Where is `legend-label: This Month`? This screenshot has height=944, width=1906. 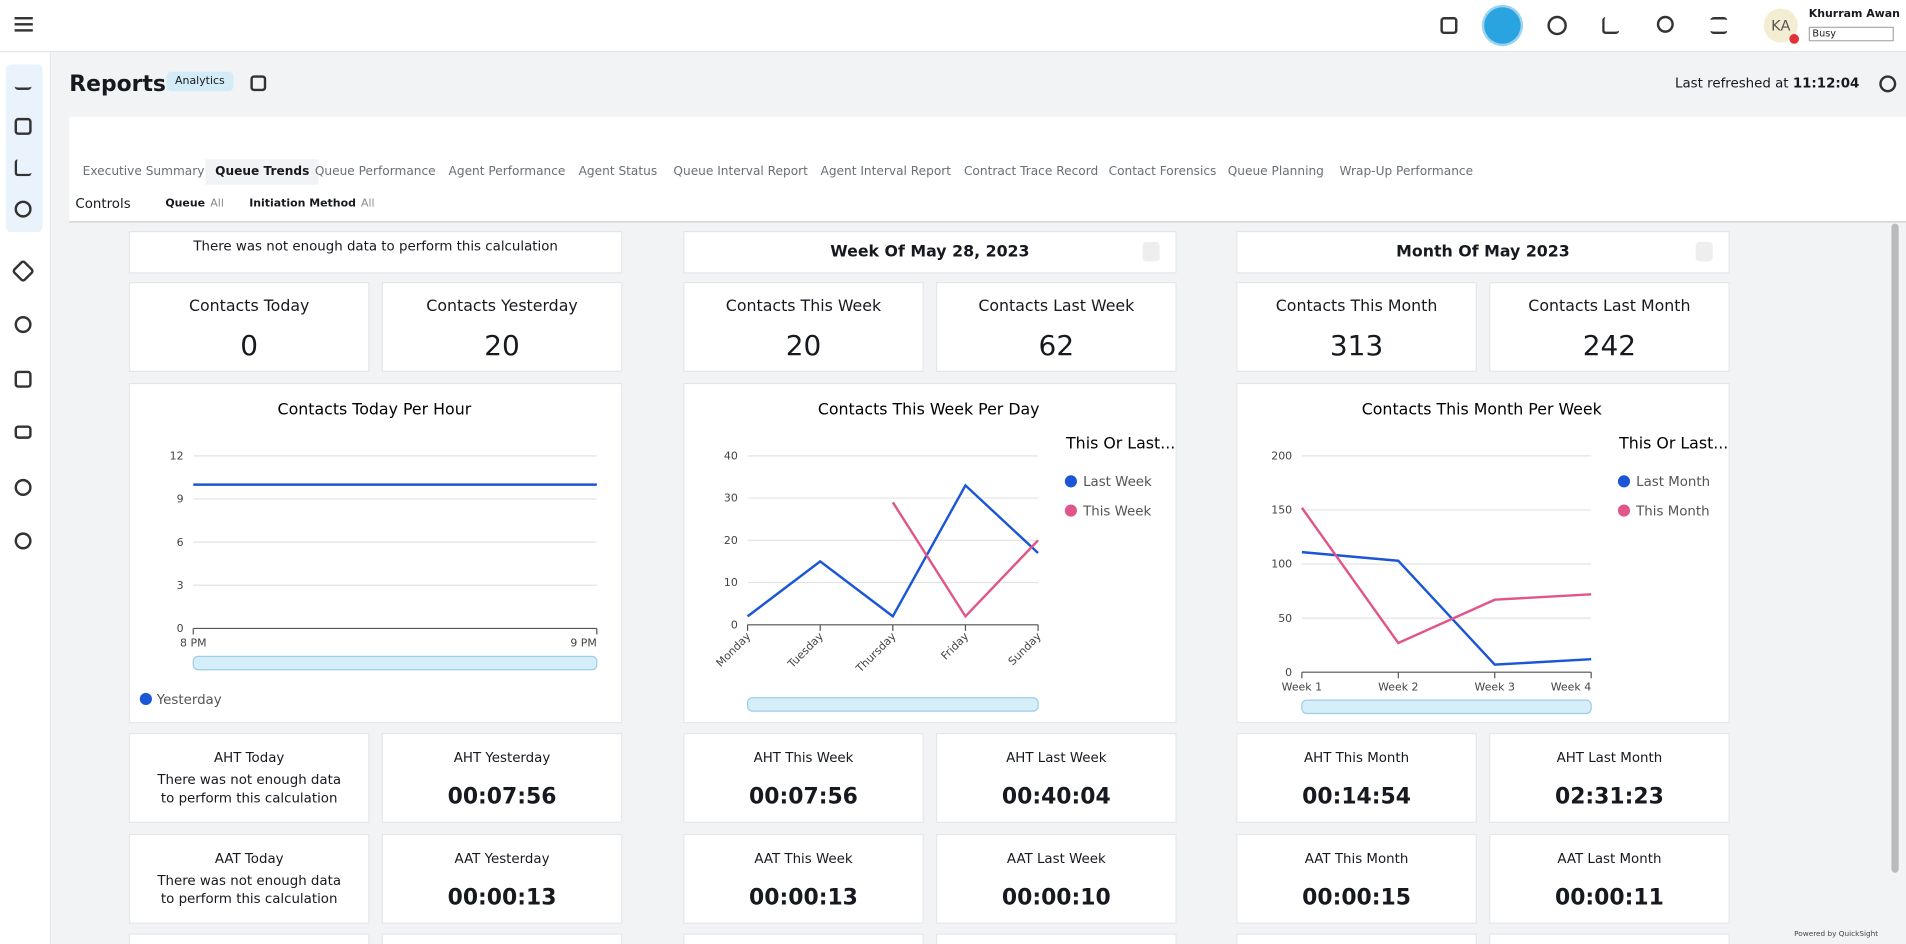 legend-label: This Month is located at coordinates (1672, 511).